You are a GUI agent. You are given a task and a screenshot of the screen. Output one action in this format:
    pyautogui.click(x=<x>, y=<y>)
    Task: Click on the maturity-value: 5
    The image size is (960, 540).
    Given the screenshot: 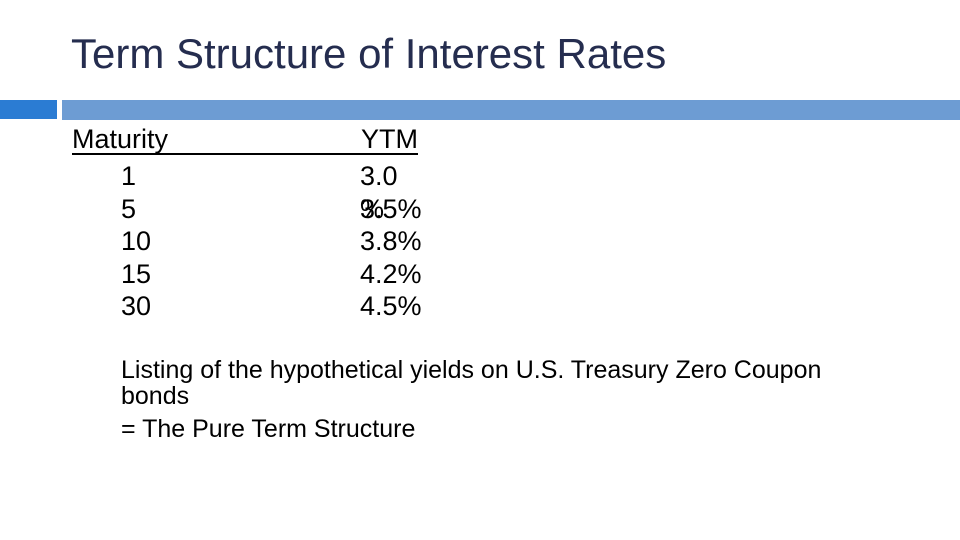 What is the action you would take?
    pyautogui.click(x=129, y=208)
    